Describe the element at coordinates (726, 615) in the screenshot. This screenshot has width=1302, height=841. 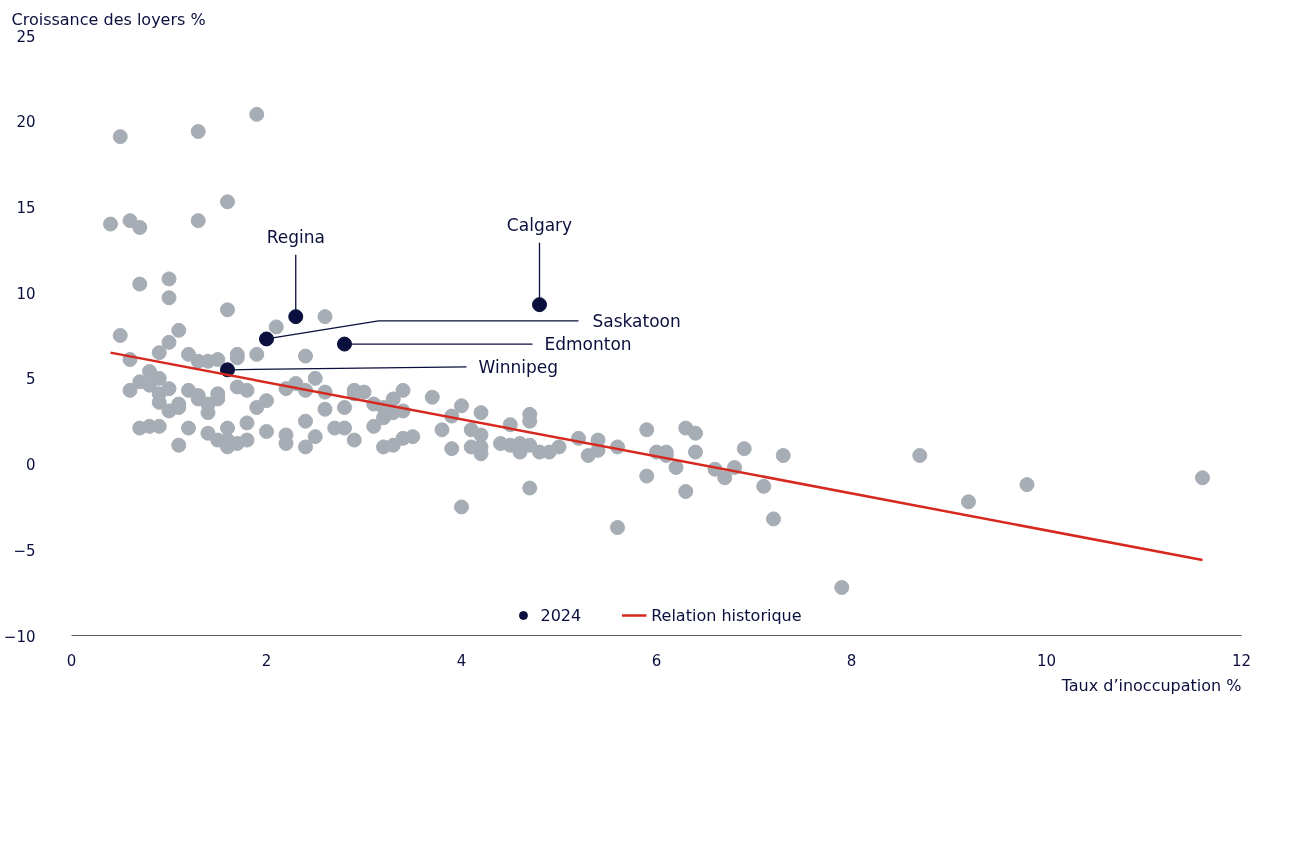
I see `legend-label: Relation historique` at that location.